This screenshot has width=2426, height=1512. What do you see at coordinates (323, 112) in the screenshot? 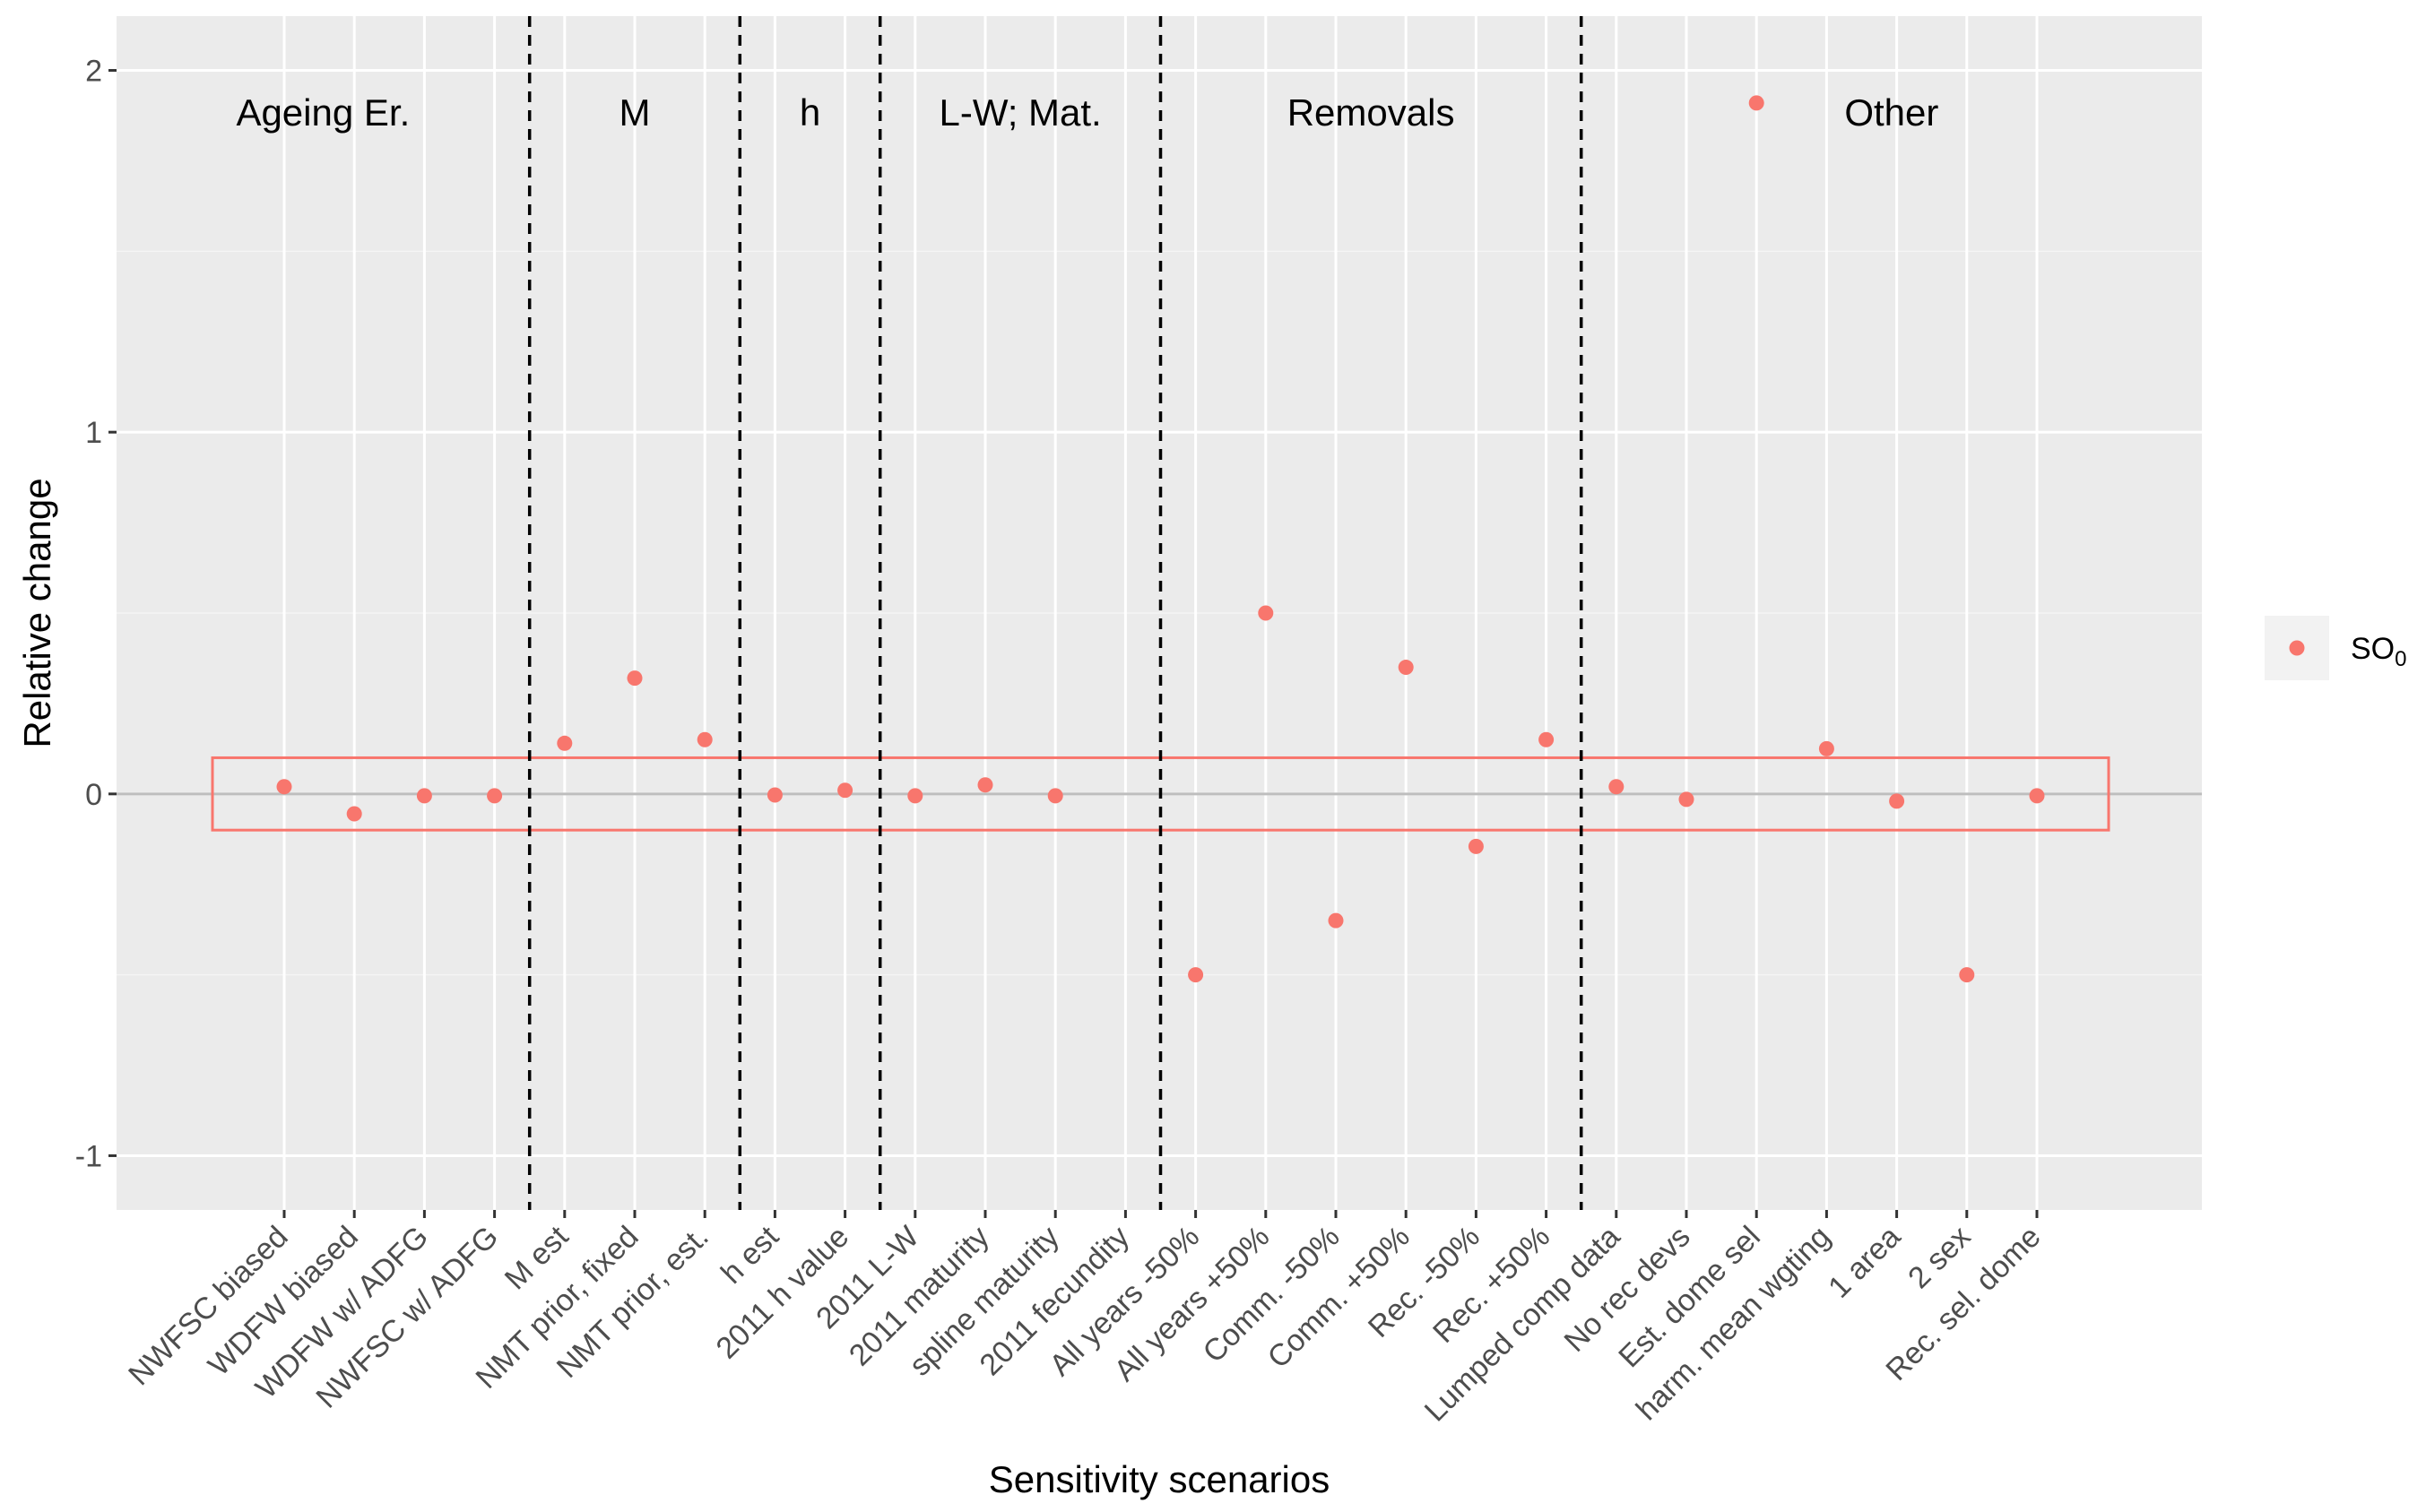
I see `group-label: Ageing Er.` at bounding box center [323, 112].